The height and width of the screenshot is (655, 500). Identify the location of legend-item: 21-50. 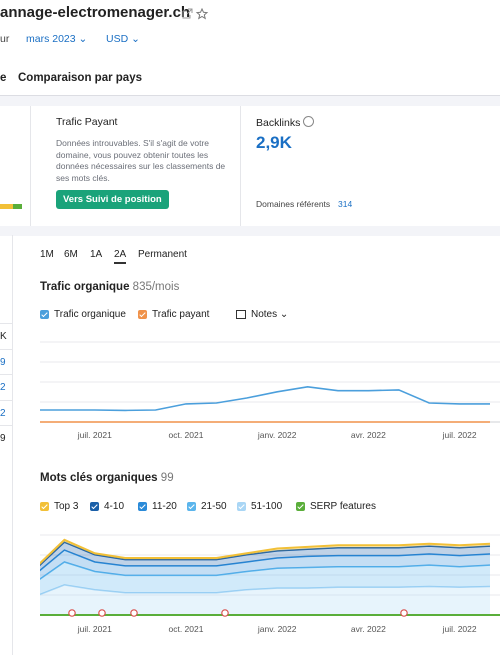
(207, 506).